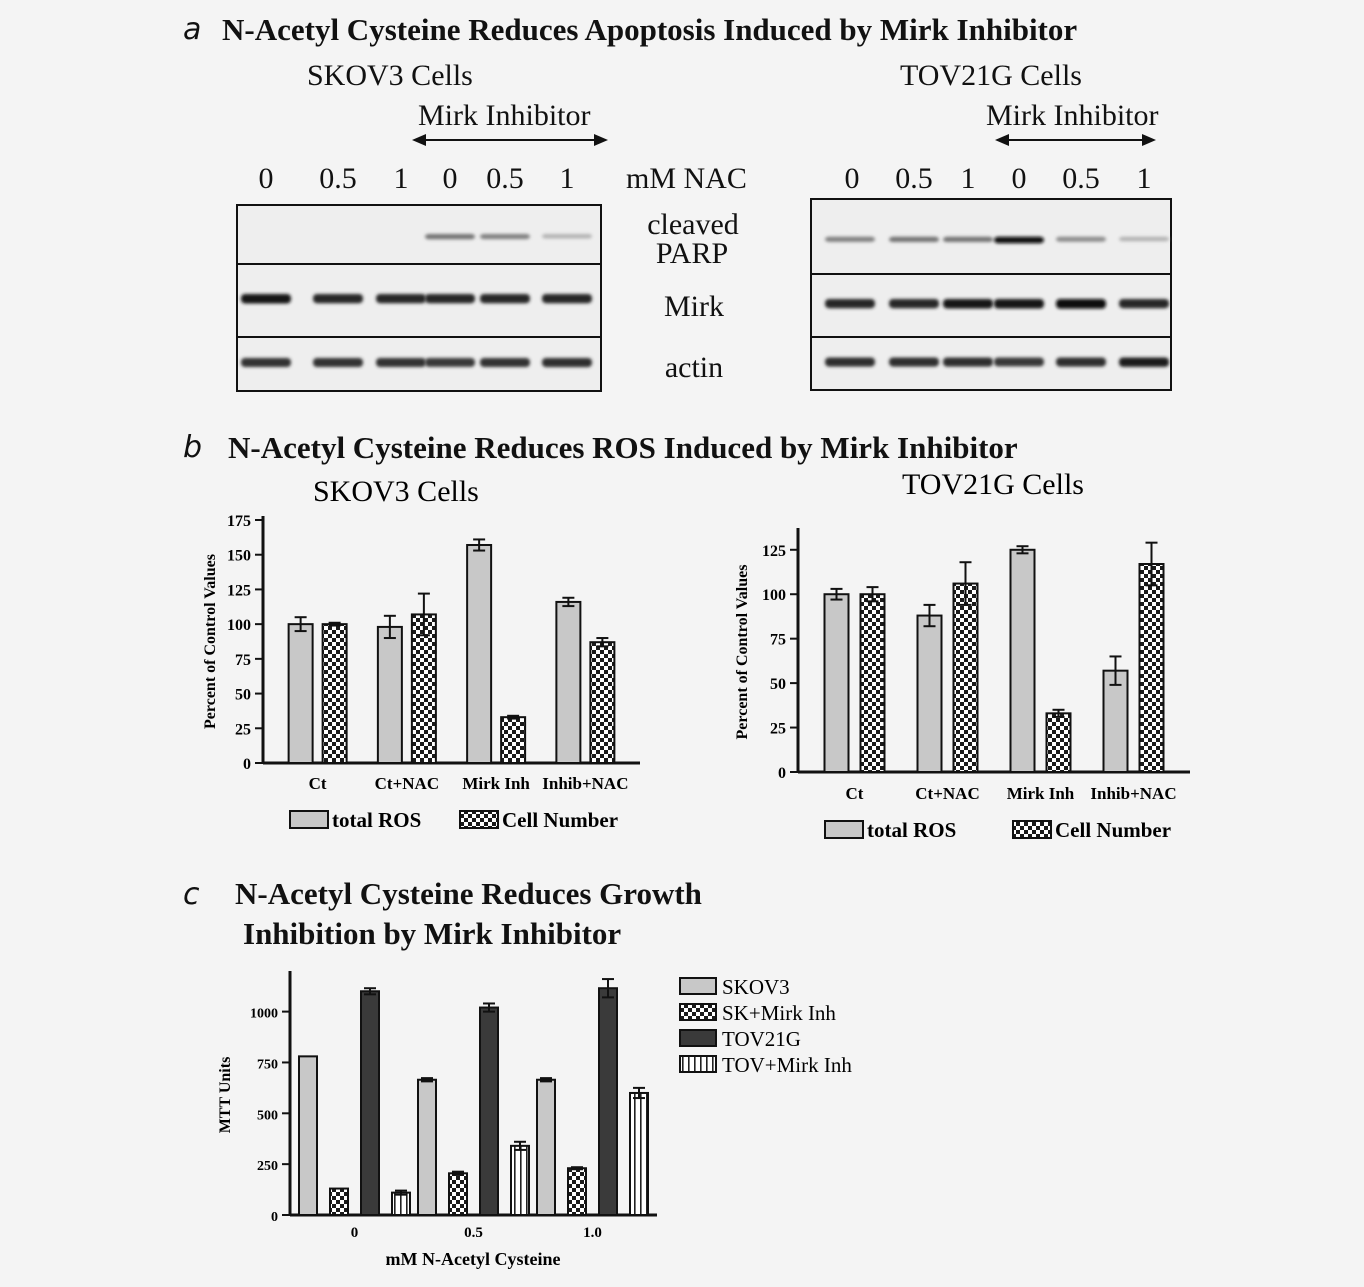 The image size is (1364, 1287). Describe the element at coordinates (779, 1013) in the screenshot. I see `legend-label: SK+Mirk Inh` at that location.